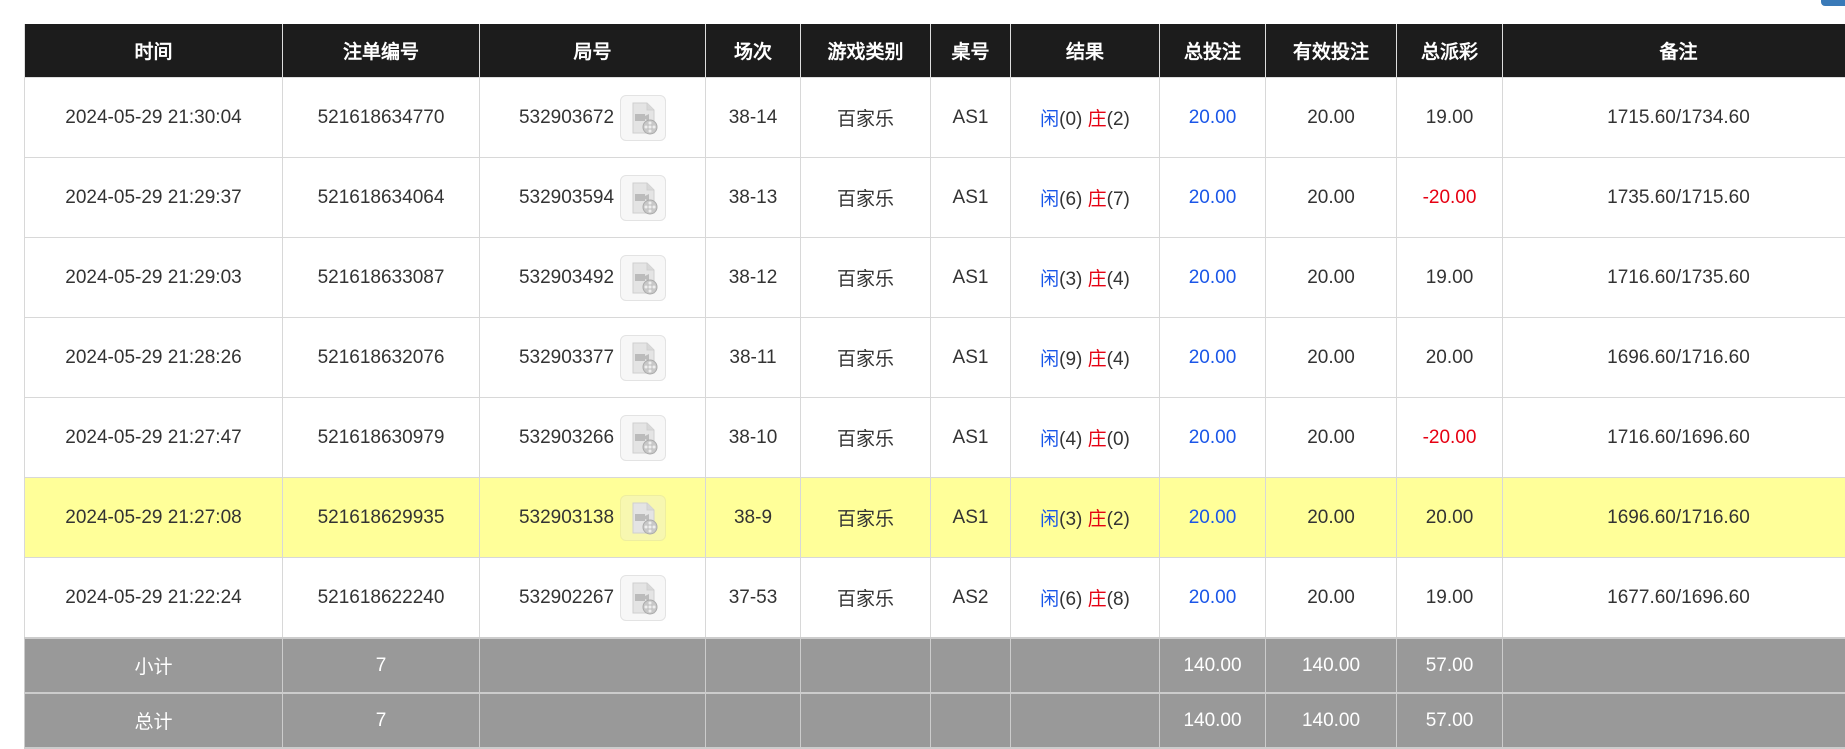 The height and width of the screenshot is (749, 1845). What do you see at coordinates (1678, 357) in the screenshot?
I see `note-text: 1696.60/1716.60` at bounding box center [1678, 357].